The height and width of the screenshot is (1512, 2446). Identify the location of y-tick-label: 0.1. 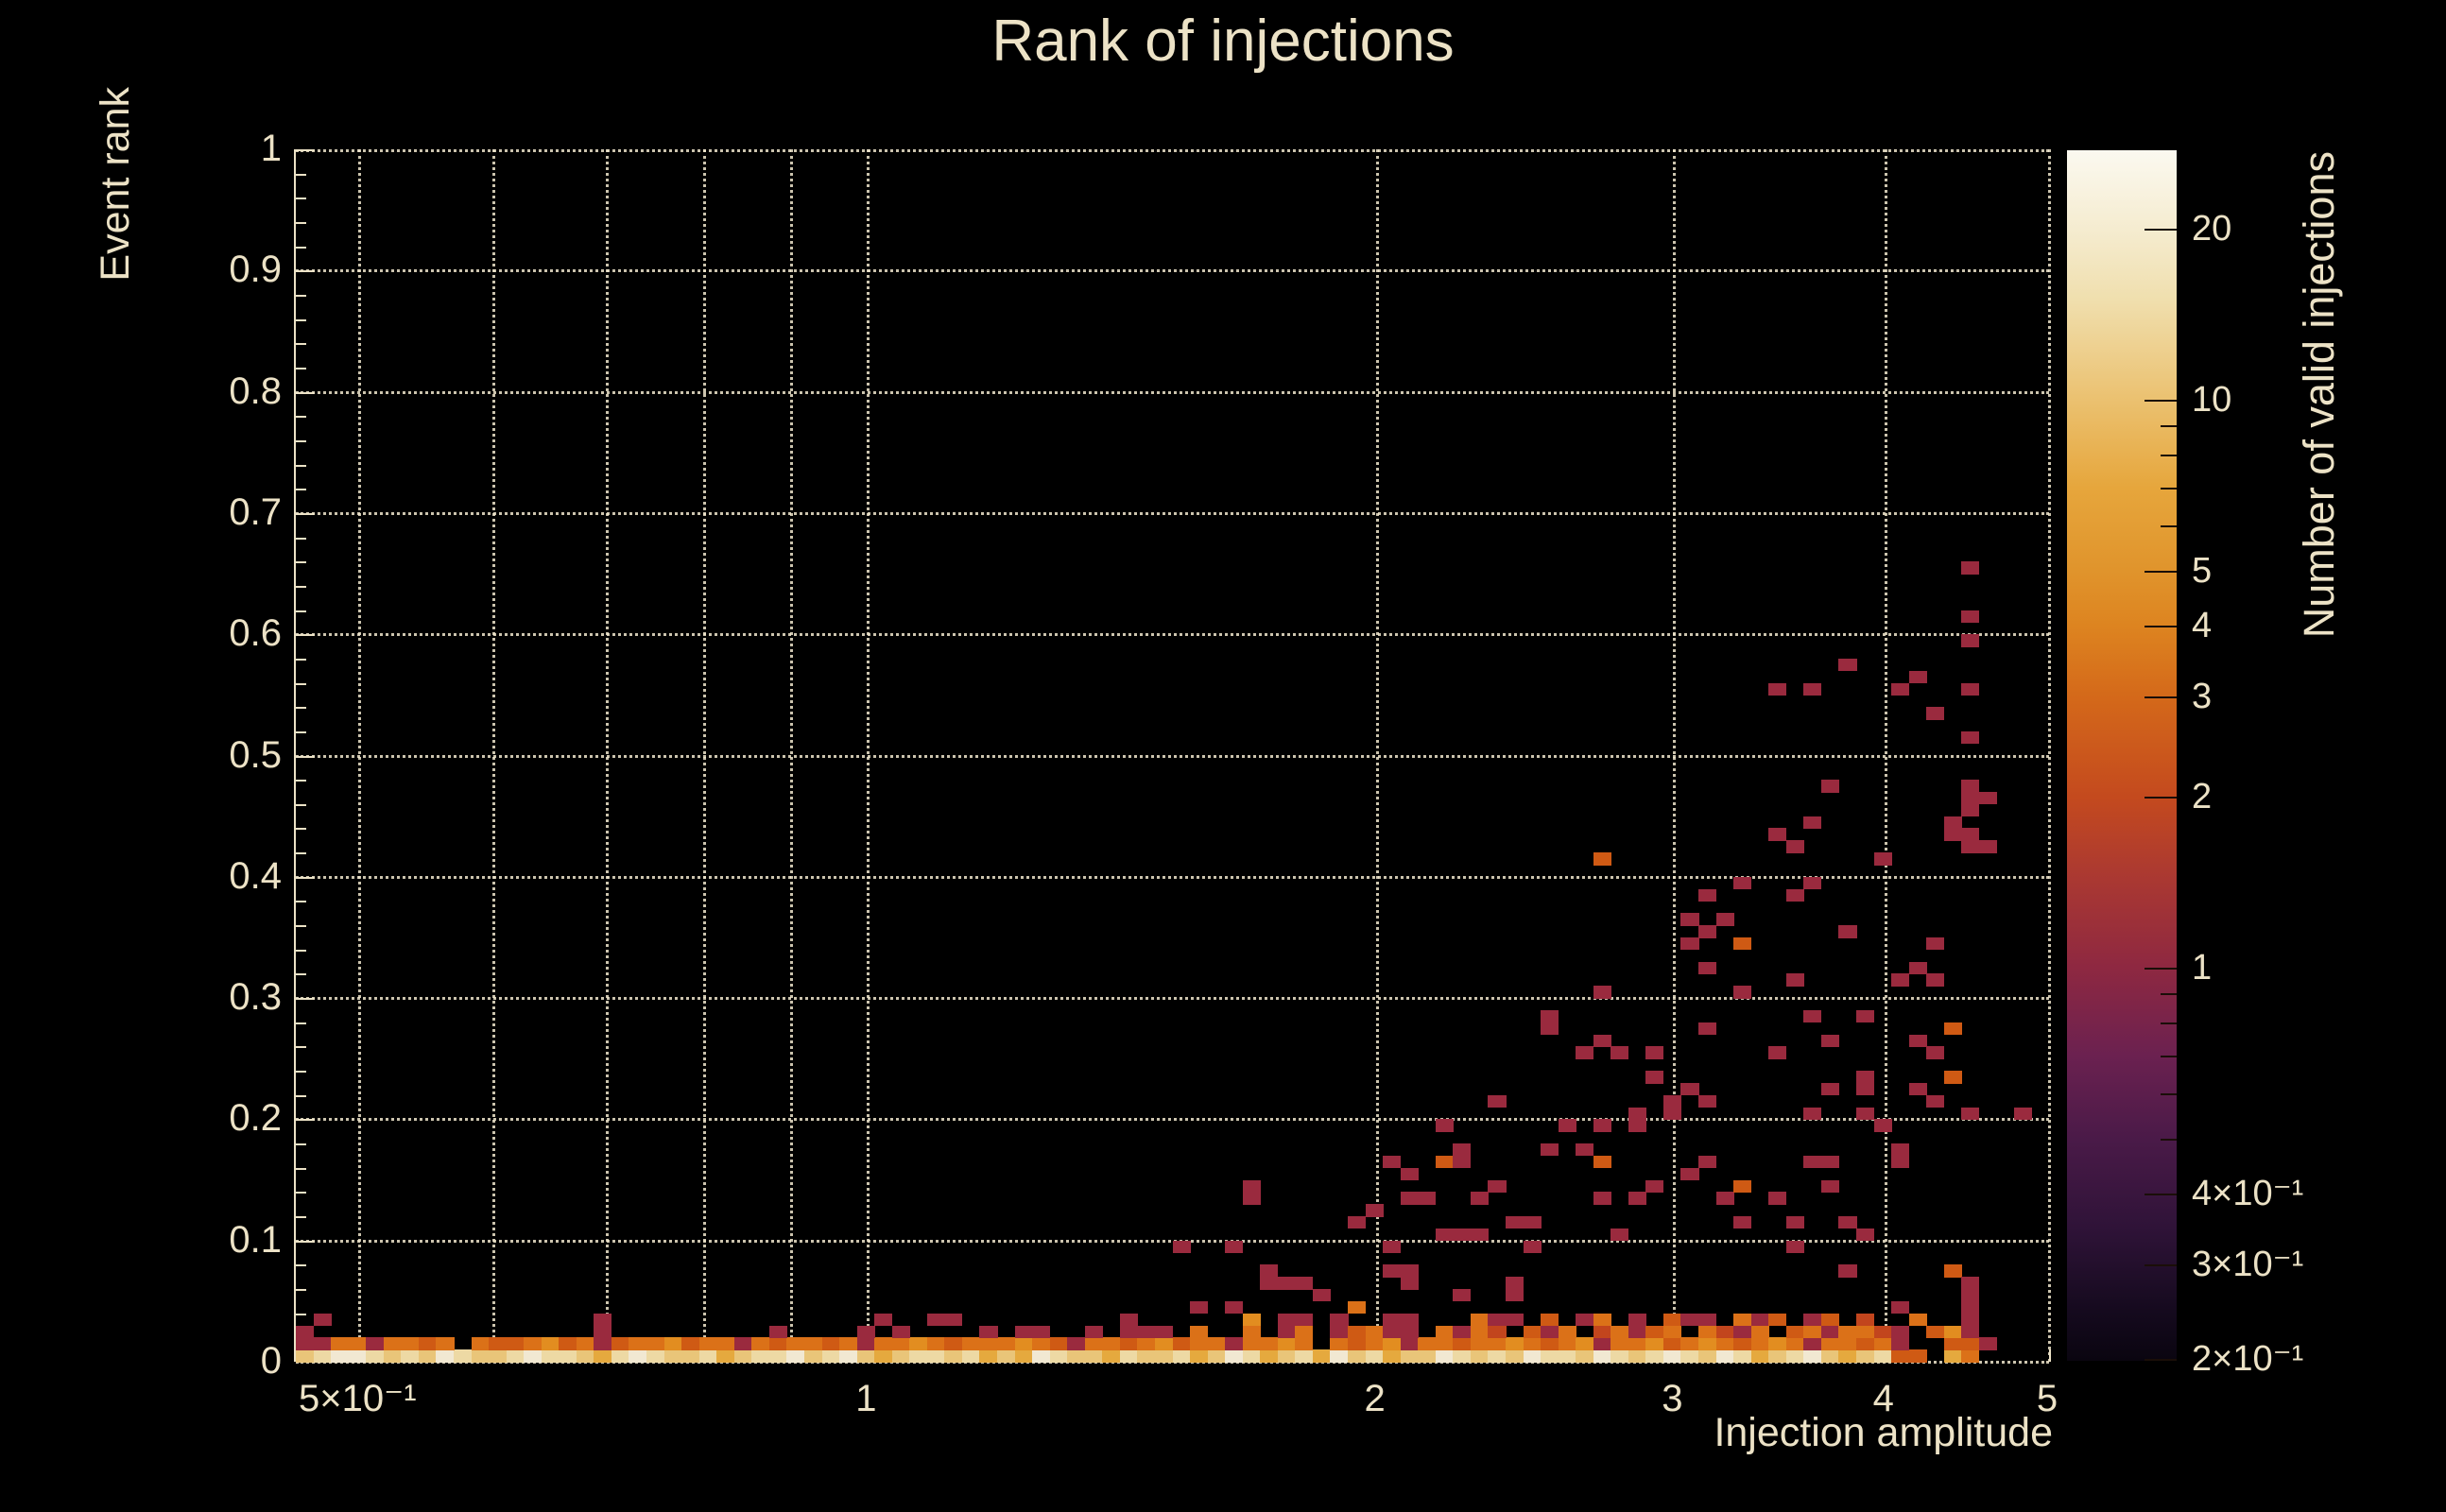
(255, 1239).